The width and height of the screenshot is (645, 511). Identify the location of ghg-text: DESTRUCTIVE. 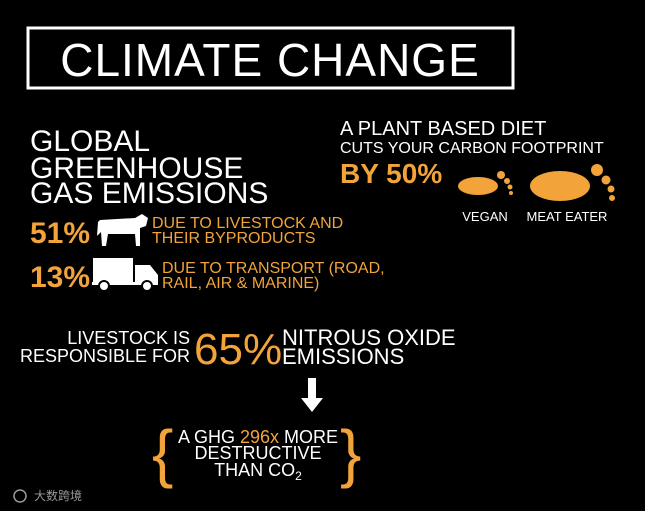
(257, 453).